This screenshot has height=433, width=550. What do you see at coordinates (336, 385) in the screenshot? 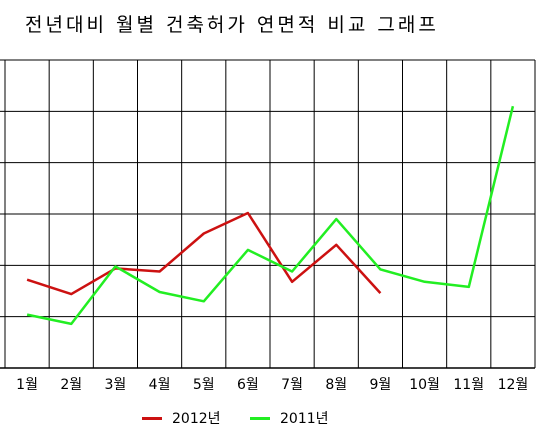
I see `x-tick-label: 8월` at bounding box center [336, 385].